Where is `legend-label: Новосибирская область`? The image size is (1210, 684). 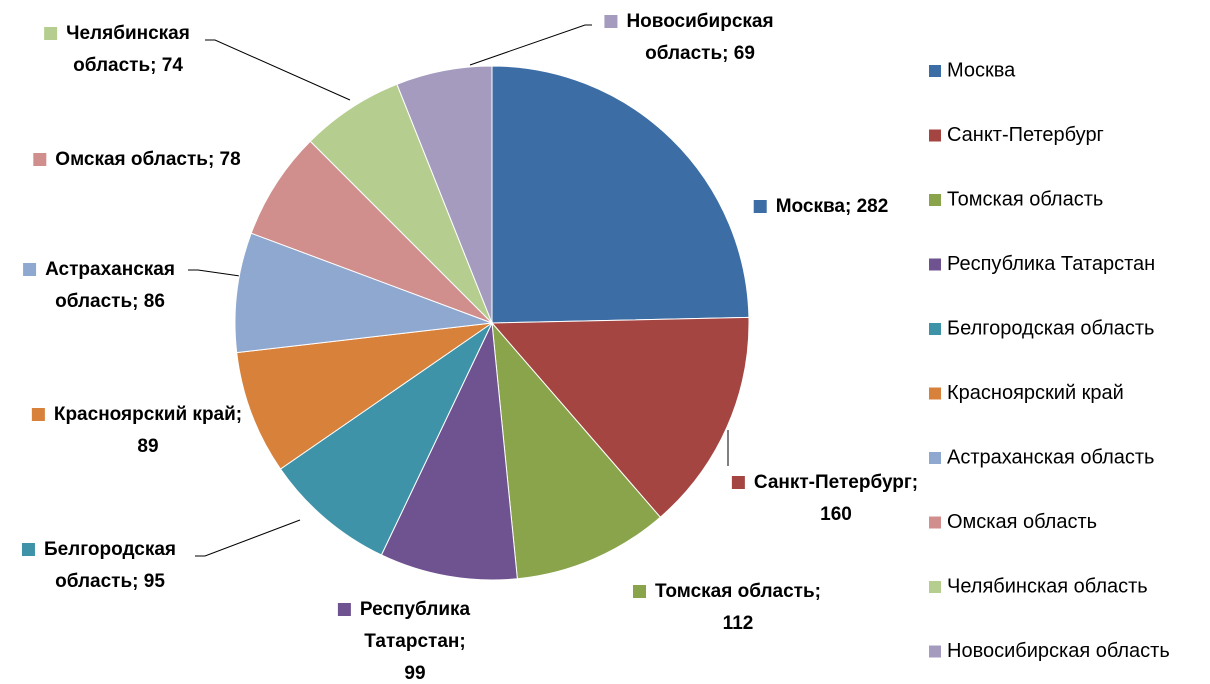
legend-label: Новосибирская область is located at coordinates (1058, 651).